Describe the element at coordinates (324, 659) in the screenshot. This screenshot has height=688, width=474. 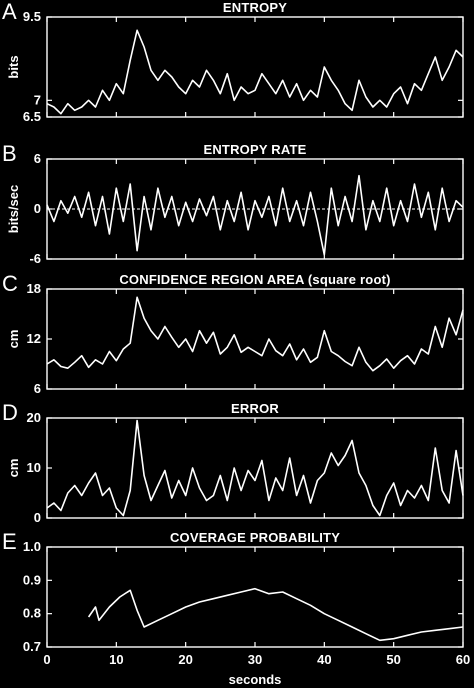
I see `x-tick-label: 40` at that location.